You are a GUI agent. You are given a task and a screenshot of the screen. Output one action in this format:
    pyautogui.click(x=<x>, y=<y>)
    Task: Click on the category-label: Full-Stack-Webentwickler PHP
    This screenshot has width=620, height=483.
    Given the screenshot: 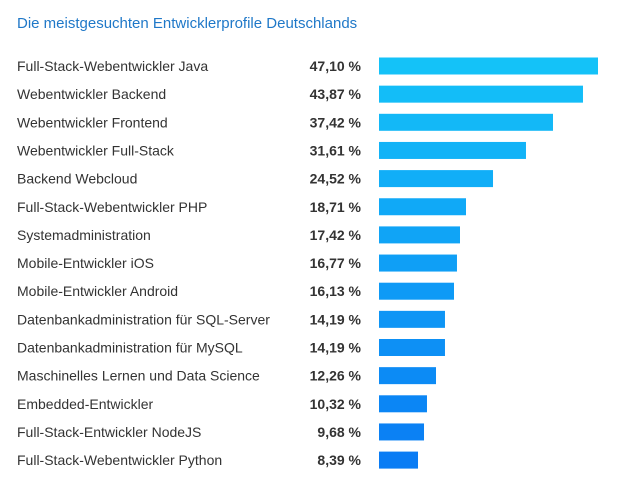 What is the action you would take?
    pyautogui.click(x=112, y=207)
    